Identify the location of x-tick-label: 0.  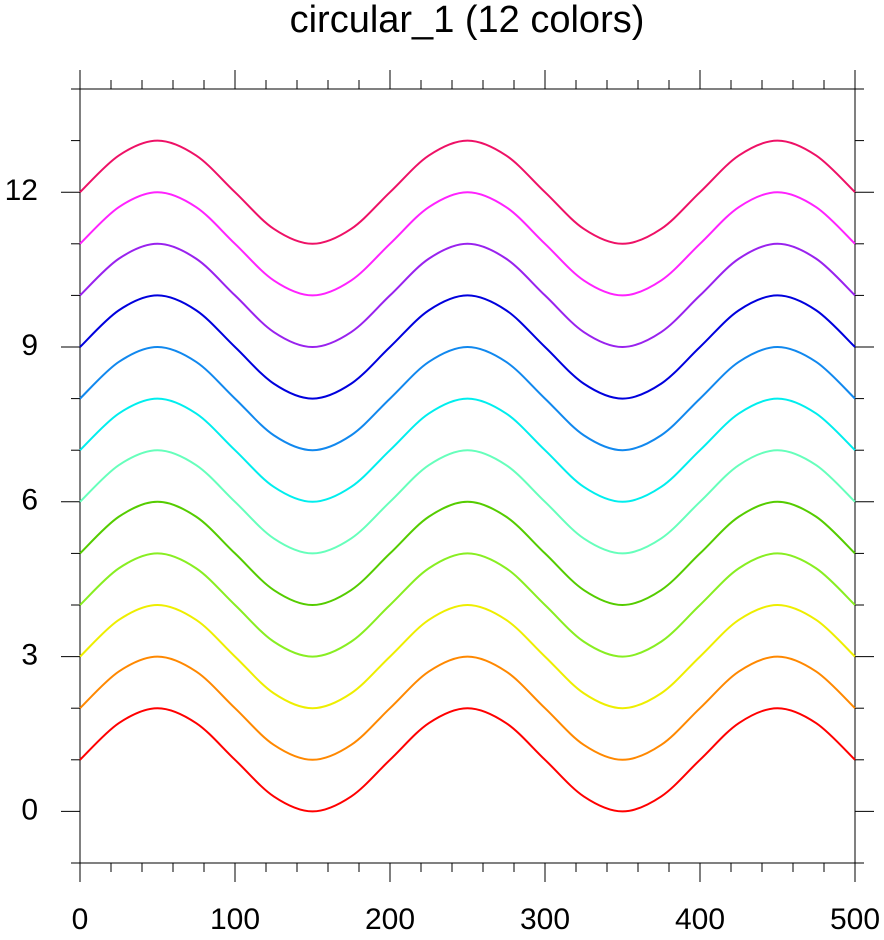
(80, 919).